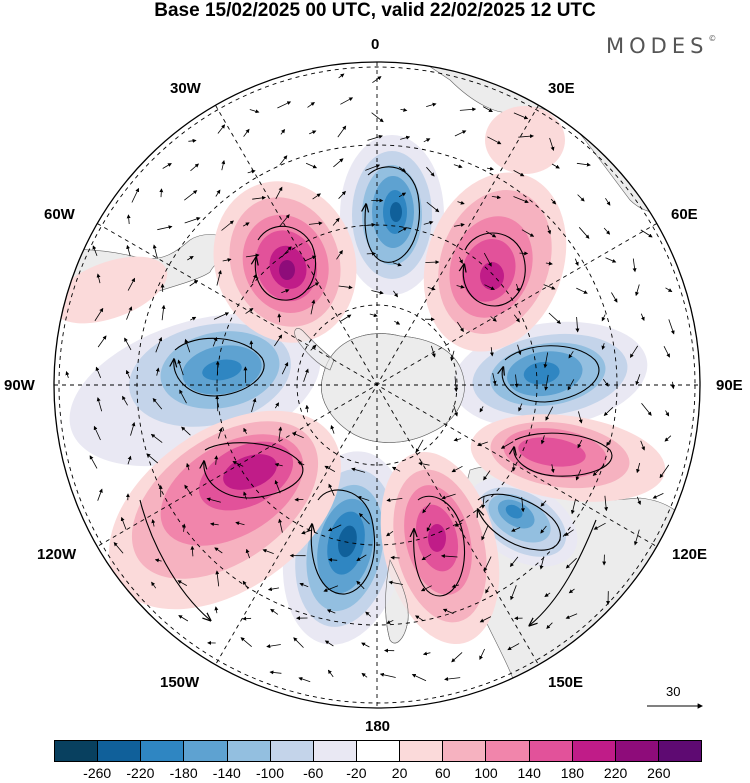 The image size is (750, 783). What do you see at coordinates (399, 773) in the screenshot?
I see `colorbar-tick-label: 20` at bounding box center [399, 773].